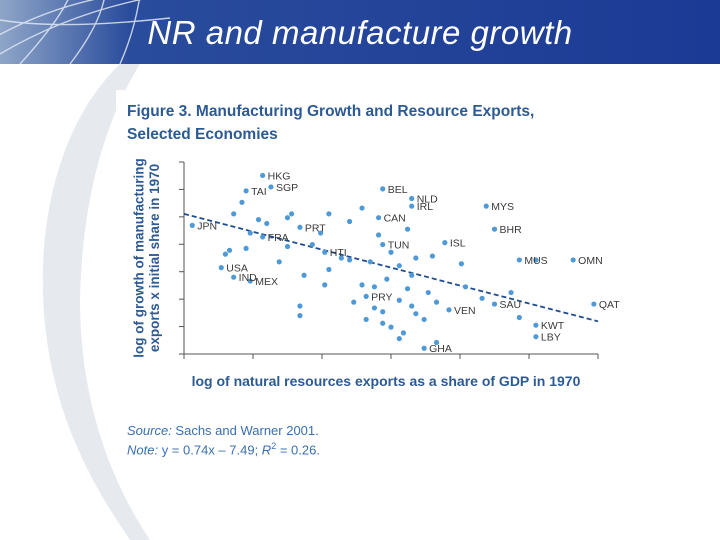  I want to click on globe-graphic, so click(85, 32).